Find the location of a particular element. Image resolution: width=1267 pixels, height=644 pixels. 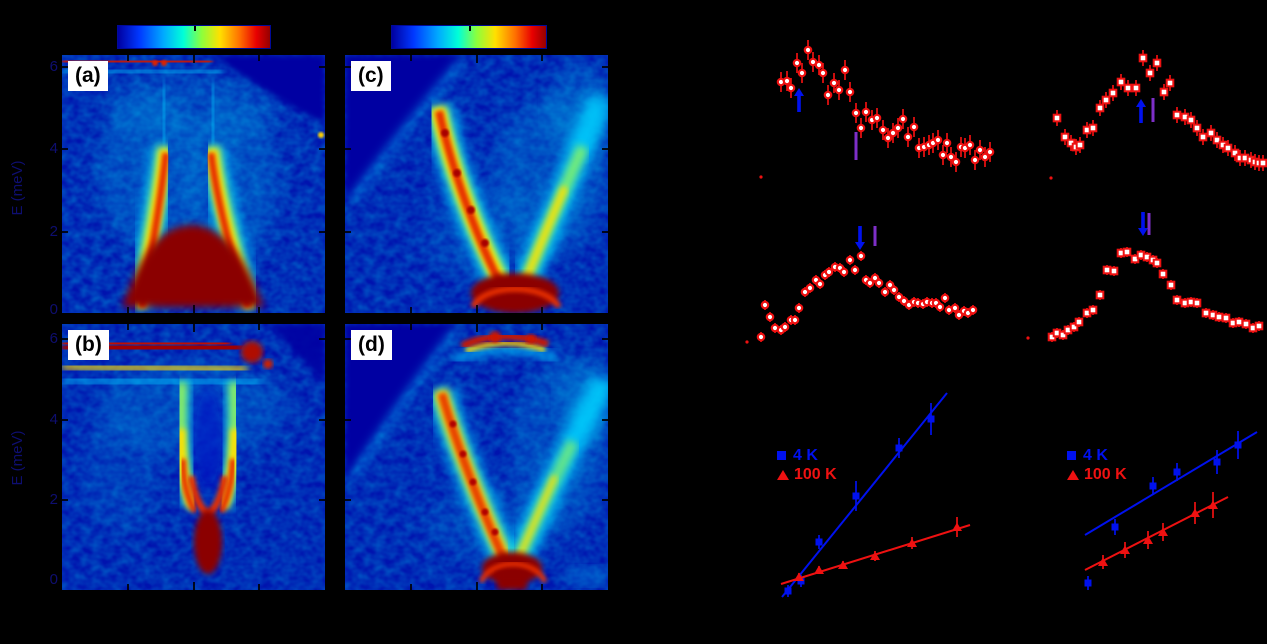

ytick-bot-4: 4 is located at coordinates (53, 419).